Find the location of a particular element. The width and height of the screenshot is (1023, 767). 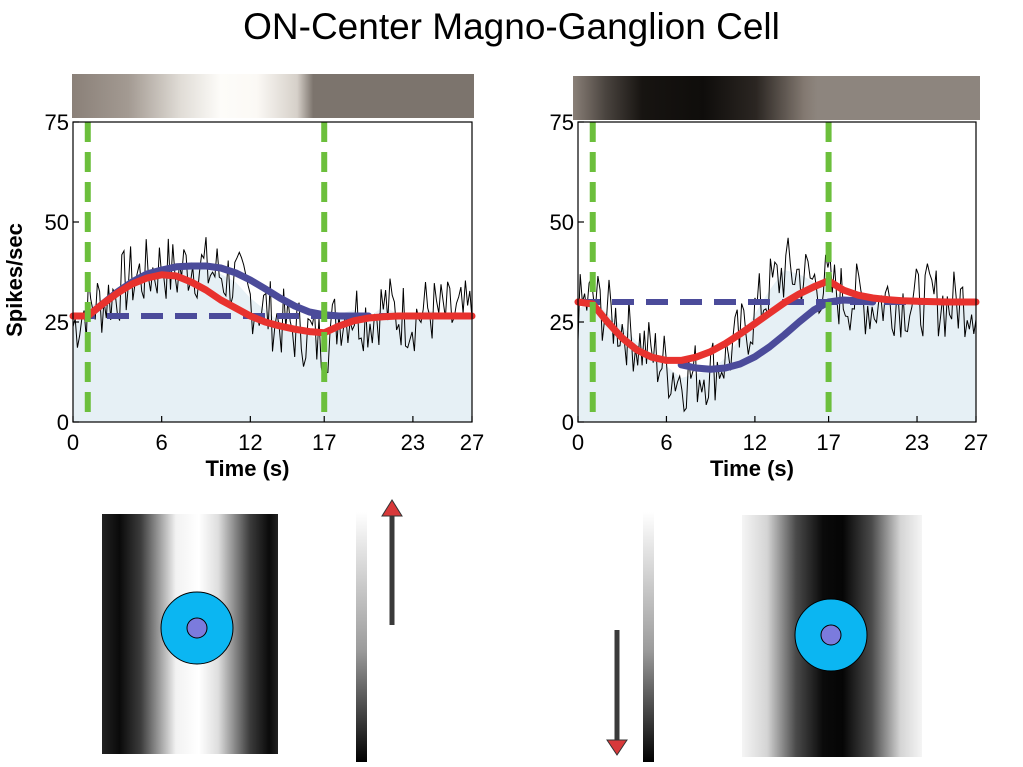

page-title: ON-Center Magno-Ganglion Cell is located at coordinates (511, 26).